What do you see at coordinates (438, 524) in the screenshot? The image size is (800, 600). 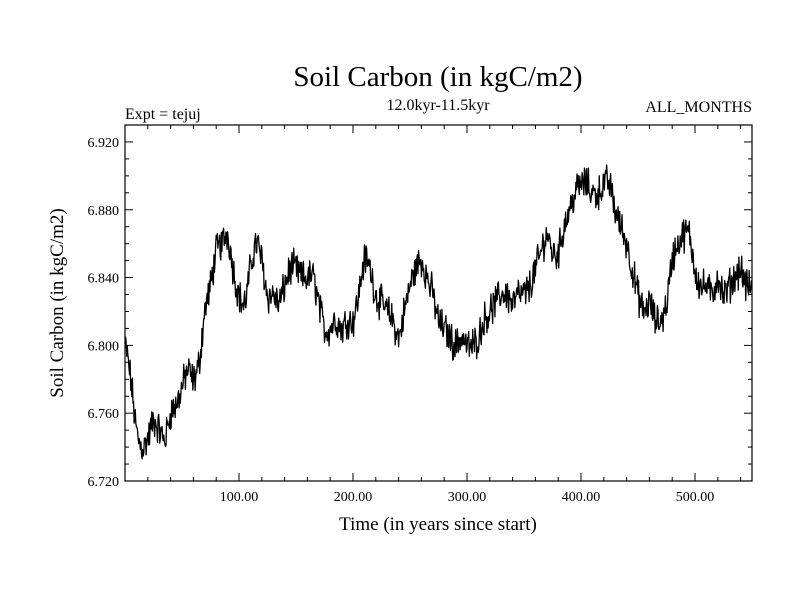 I see `x-axis-label: Time (in years since start)` at bounding box center [438, 524].